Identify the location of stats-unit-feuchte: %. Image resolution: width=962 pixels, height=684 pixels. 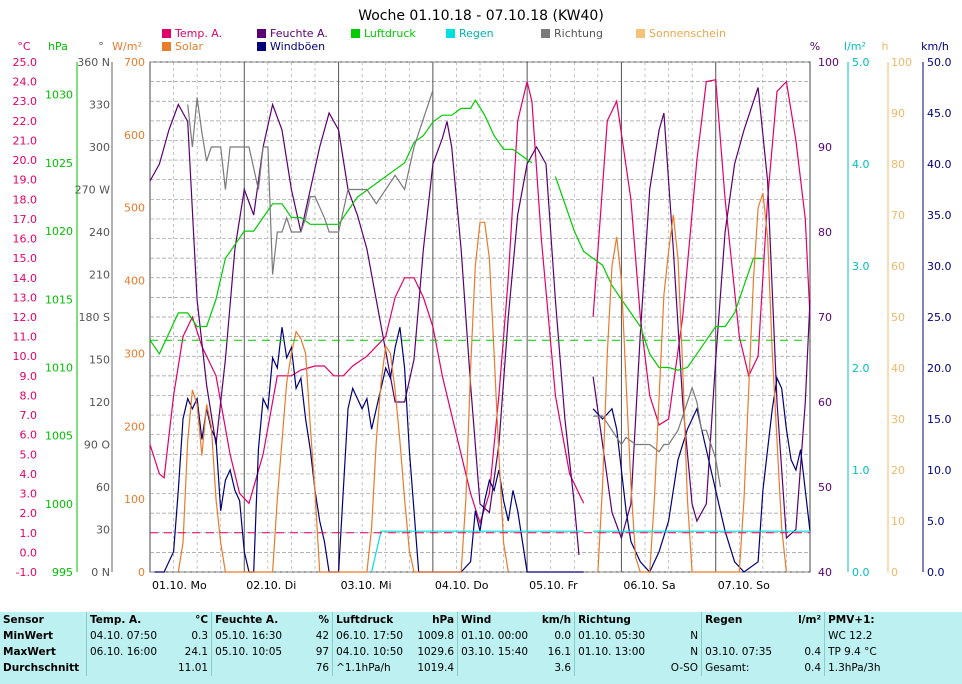
(324, 620).